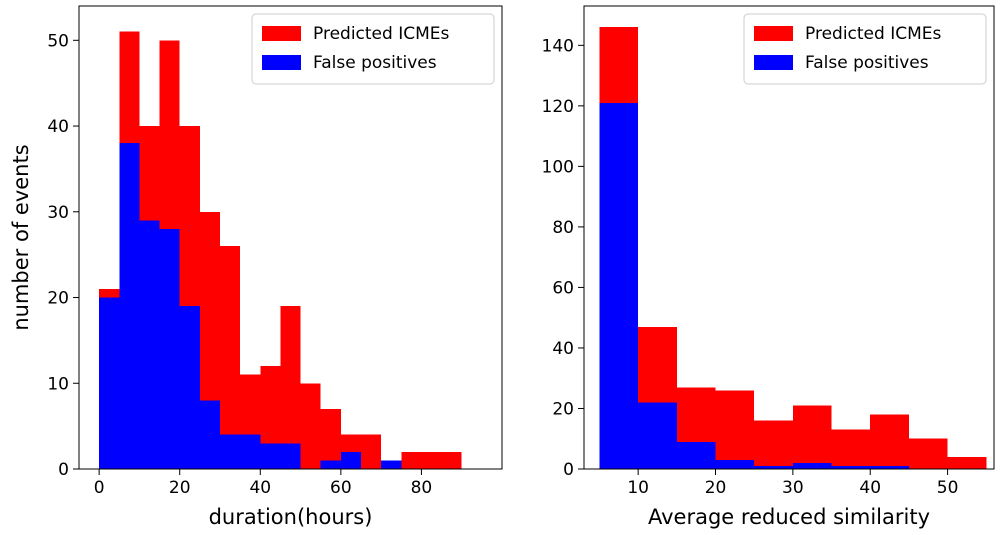 The height and width of the screenshot is (535, 1001). I want to click on duration-x-tick-label: 20, so click(180, 488).